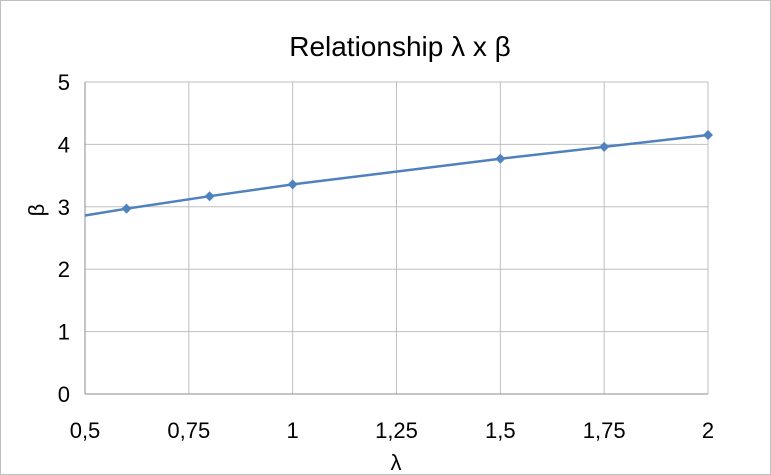 The width and height of the screenshot is (771, 475). I want to click on x-tick-label-4: 1,5, so click(500, 430).